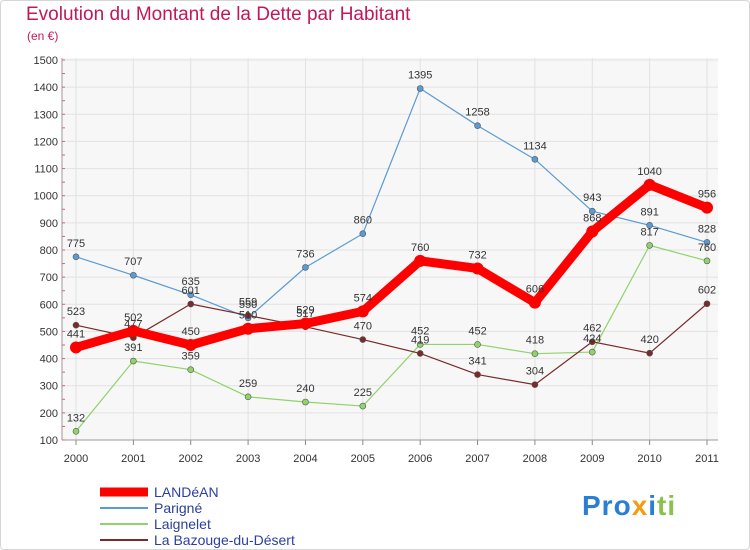 The image size is (750, 550). I want to click on y-tick-label: 1200, so click(46, 142).